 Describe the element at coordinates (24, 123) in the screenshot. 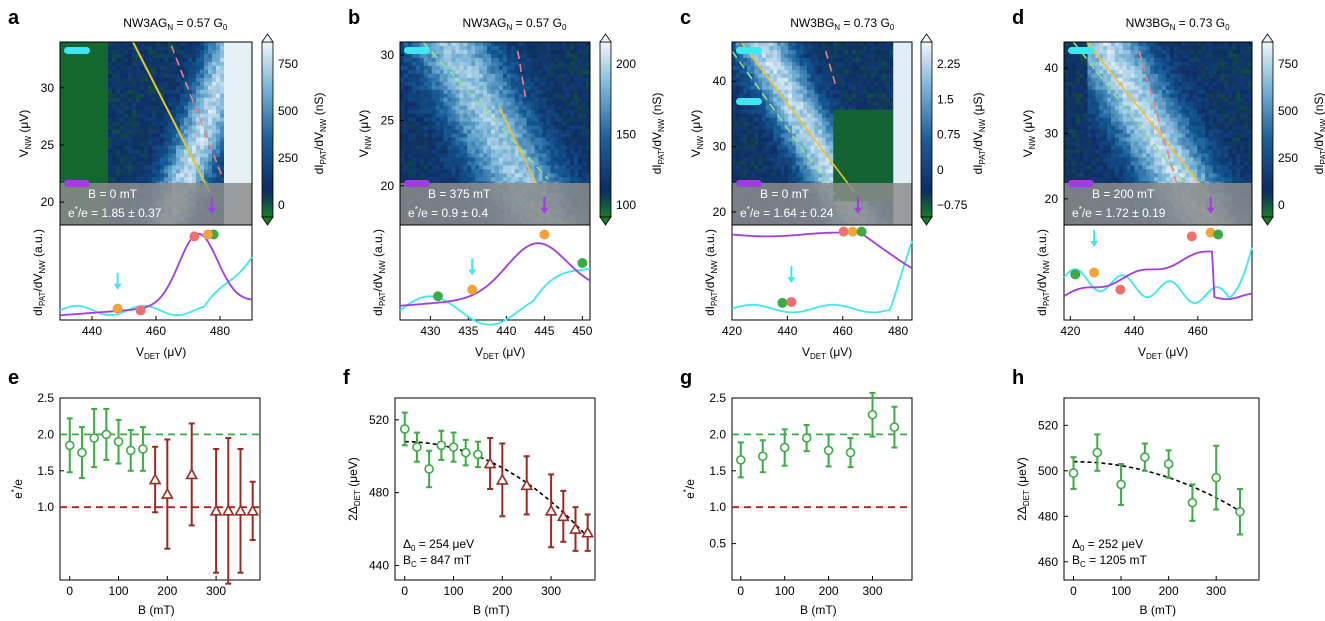

I see `text-span: (μV)` at that location.